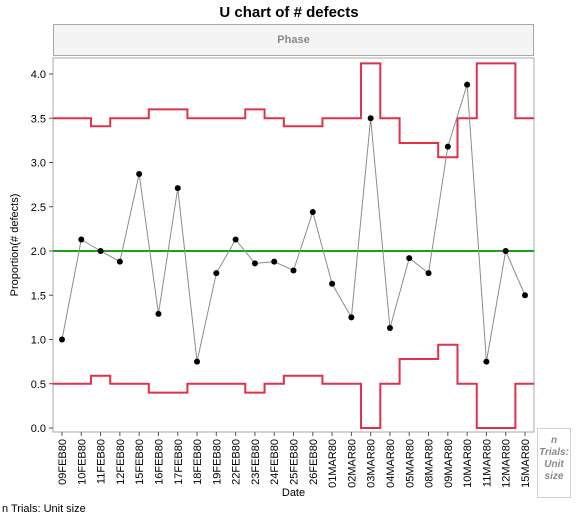 The height and width of the screenshot is (517, 578). I want to click on x-tick-label: 10MAR80, so click(468, 463).